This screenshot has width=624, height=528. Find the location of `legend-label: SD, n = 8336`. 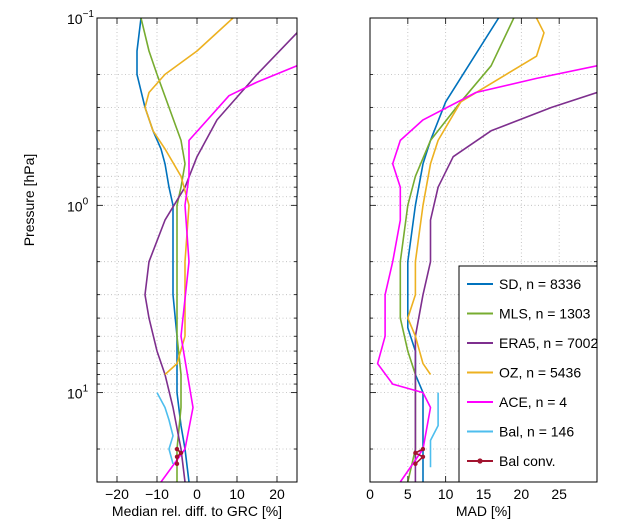

legend-label: SD, n = 8336 is located at coordinates (540, 284).